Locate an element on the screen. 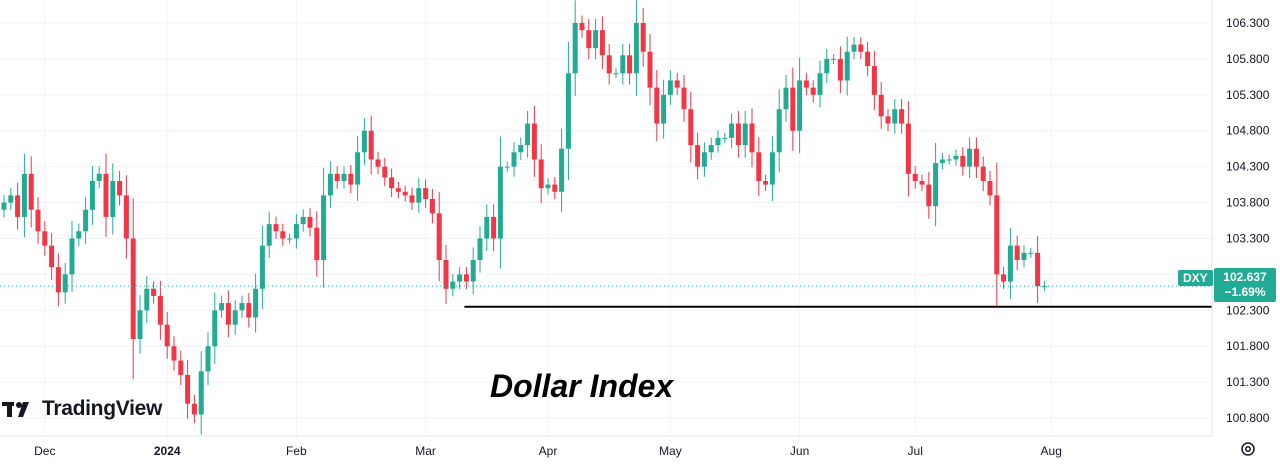  y-tick-label: 103.300 is located at coordinates (1248, 238).